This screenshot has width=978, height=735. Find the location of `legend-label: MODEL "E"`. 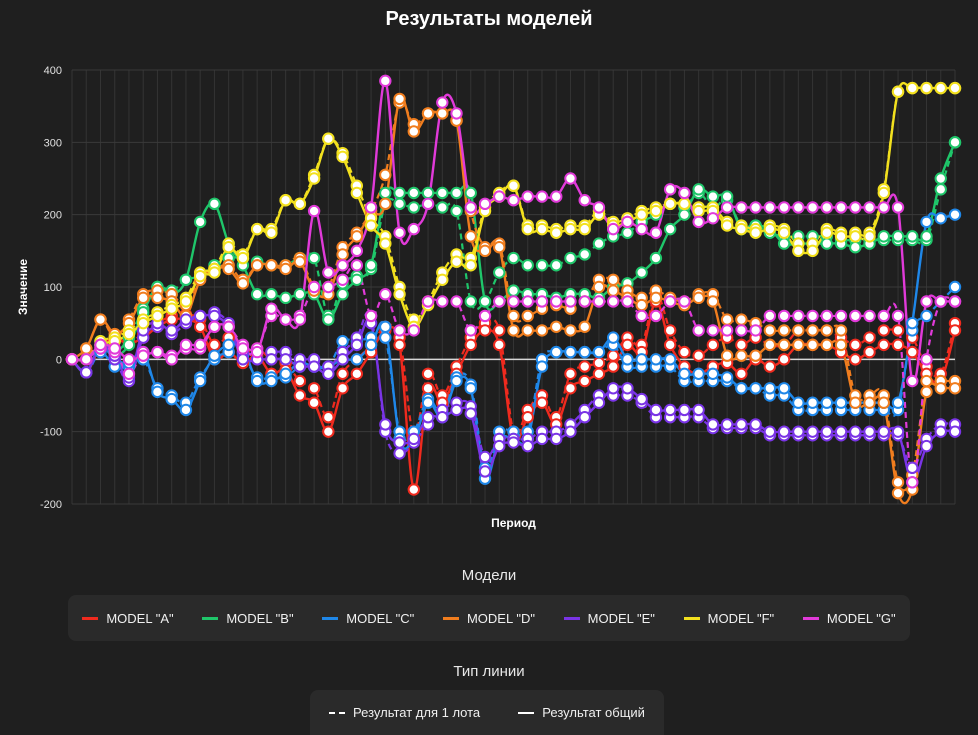

legend-label: MODEL "E" is located at coordinates (621, 618).